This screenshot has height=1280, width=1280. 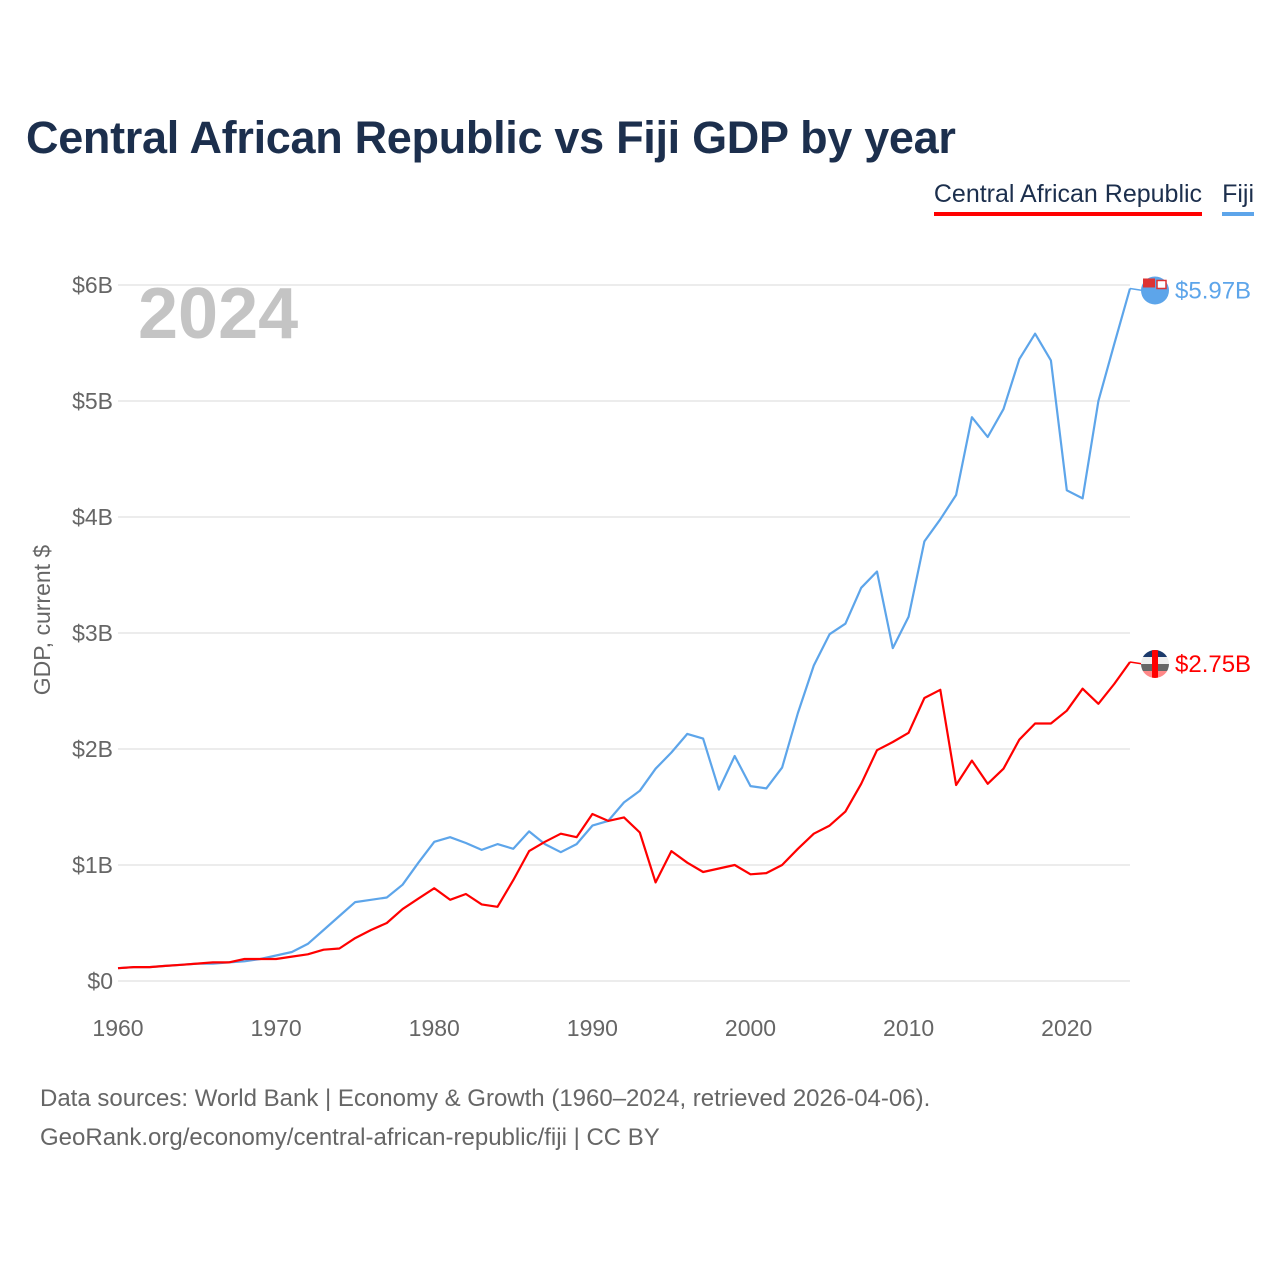 What do you see at coordinates (1213, 290) in the screenshot?
I see `end-value-label: $5.97B` at bounding box center [1213, 290].